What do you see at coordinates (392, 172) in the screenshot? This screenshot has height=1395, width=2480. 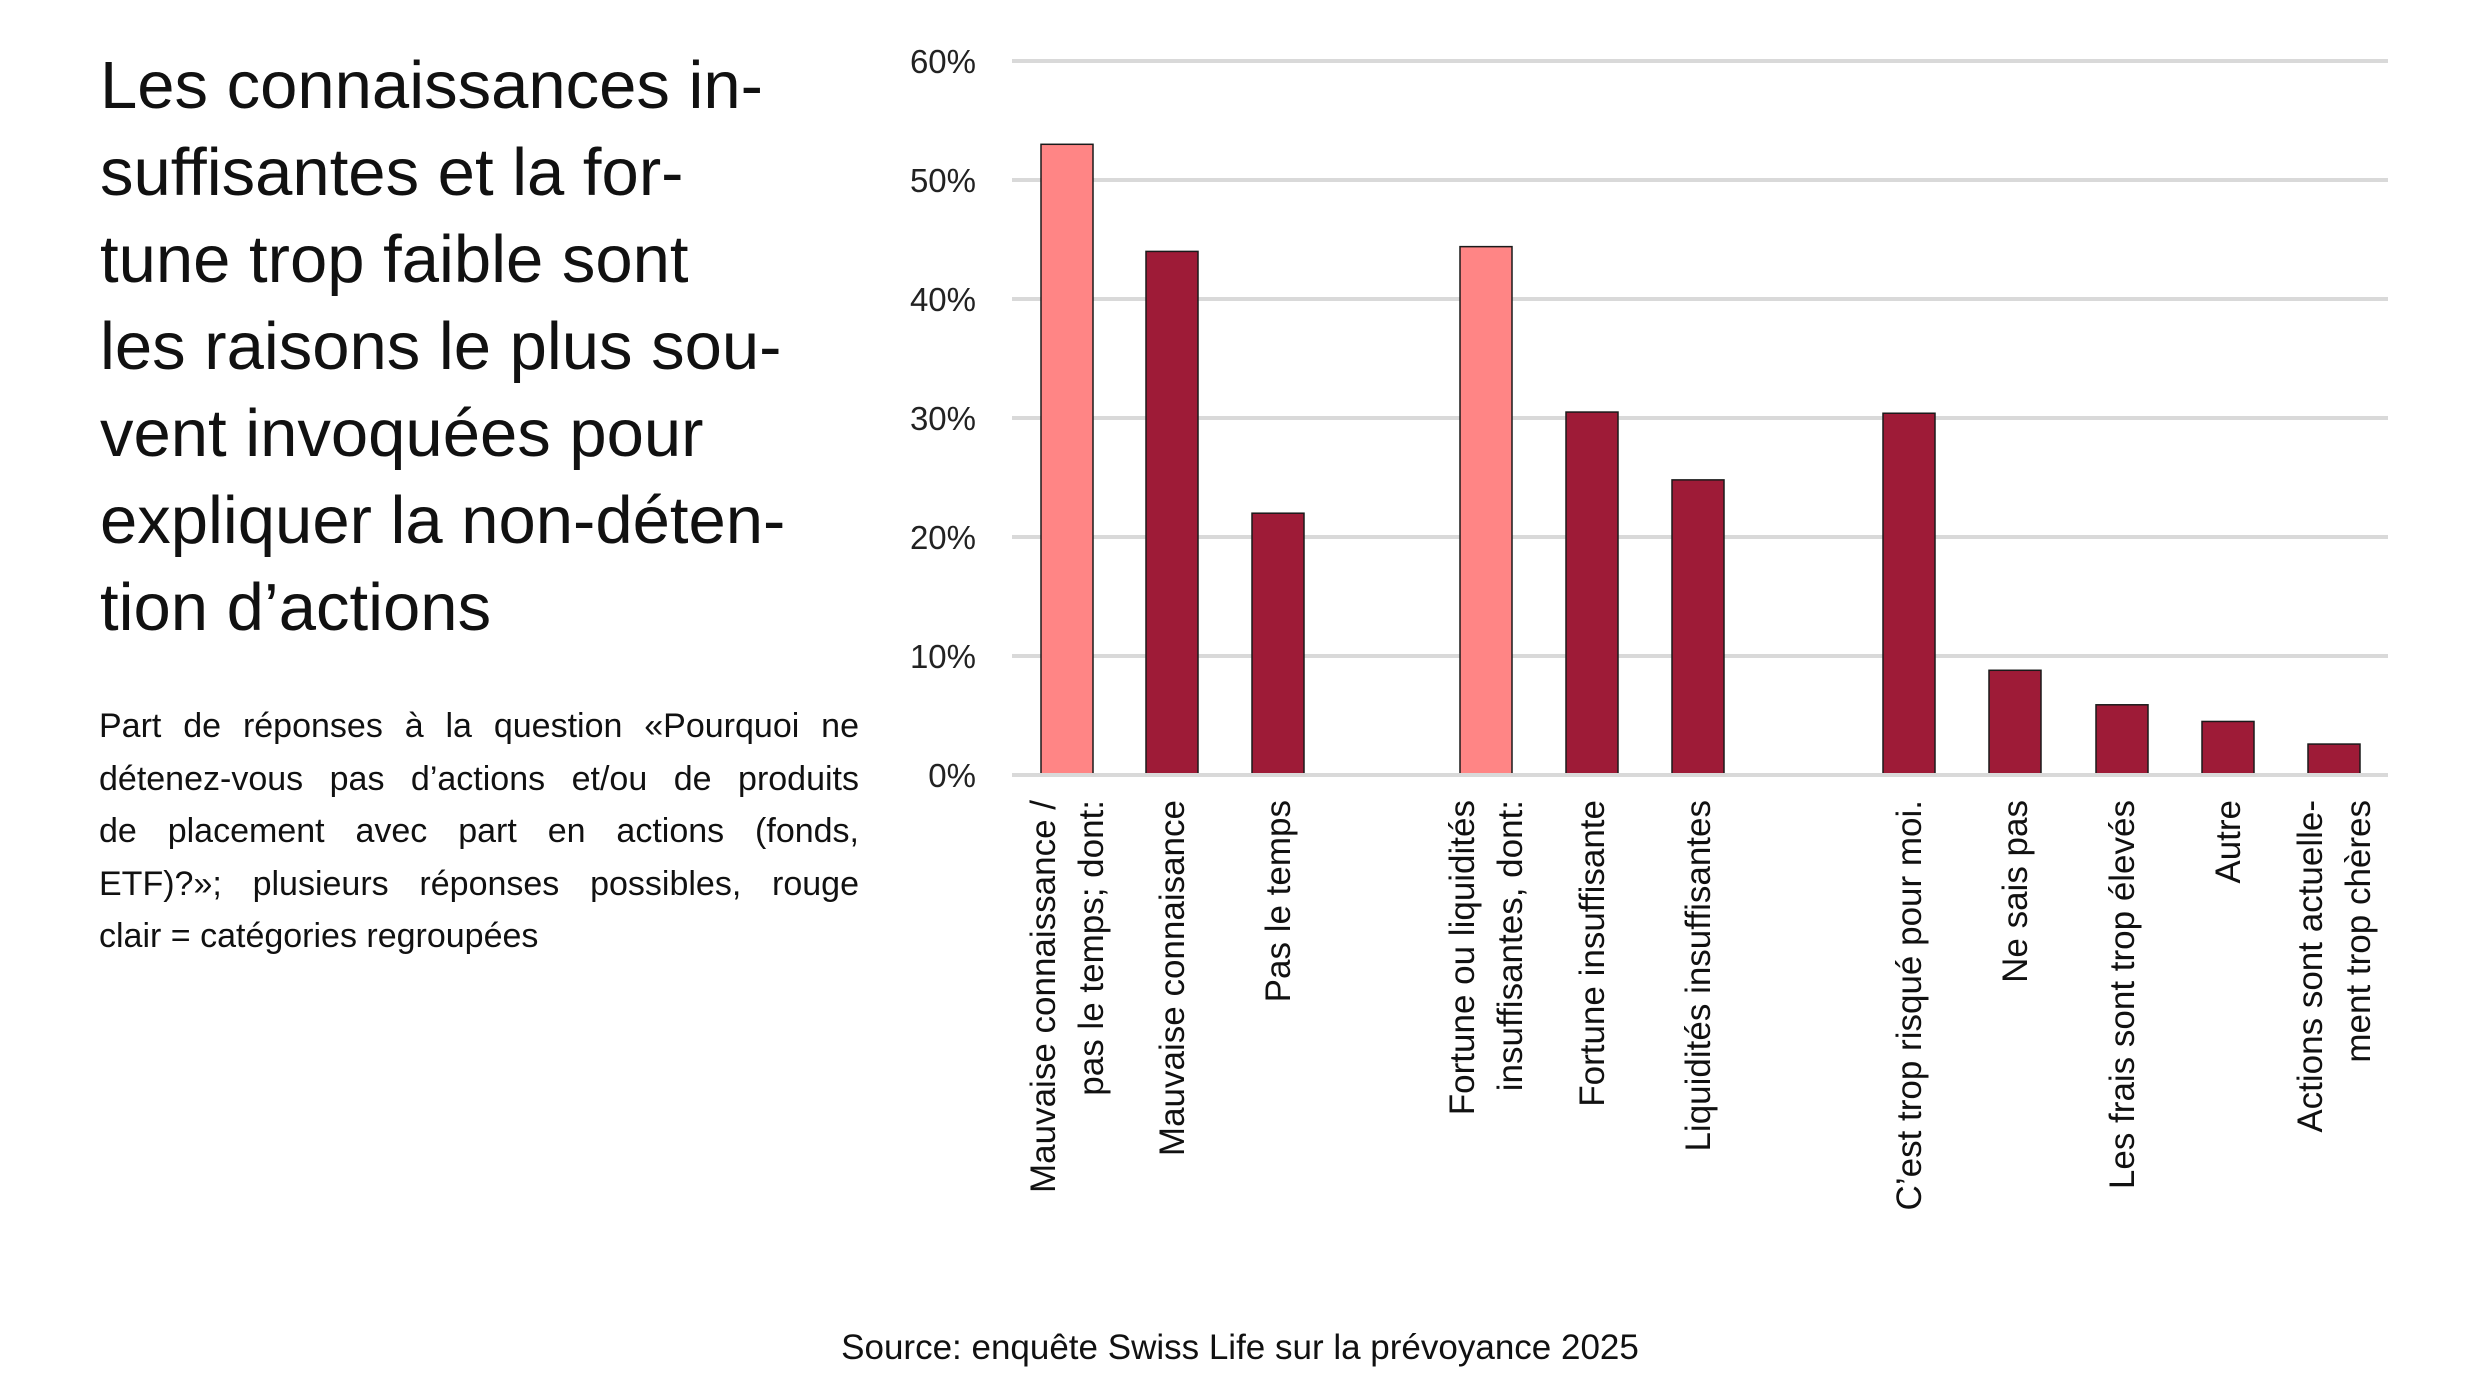 I see `title-line: suffisantes et la for-` at bounding box center [392, 172].